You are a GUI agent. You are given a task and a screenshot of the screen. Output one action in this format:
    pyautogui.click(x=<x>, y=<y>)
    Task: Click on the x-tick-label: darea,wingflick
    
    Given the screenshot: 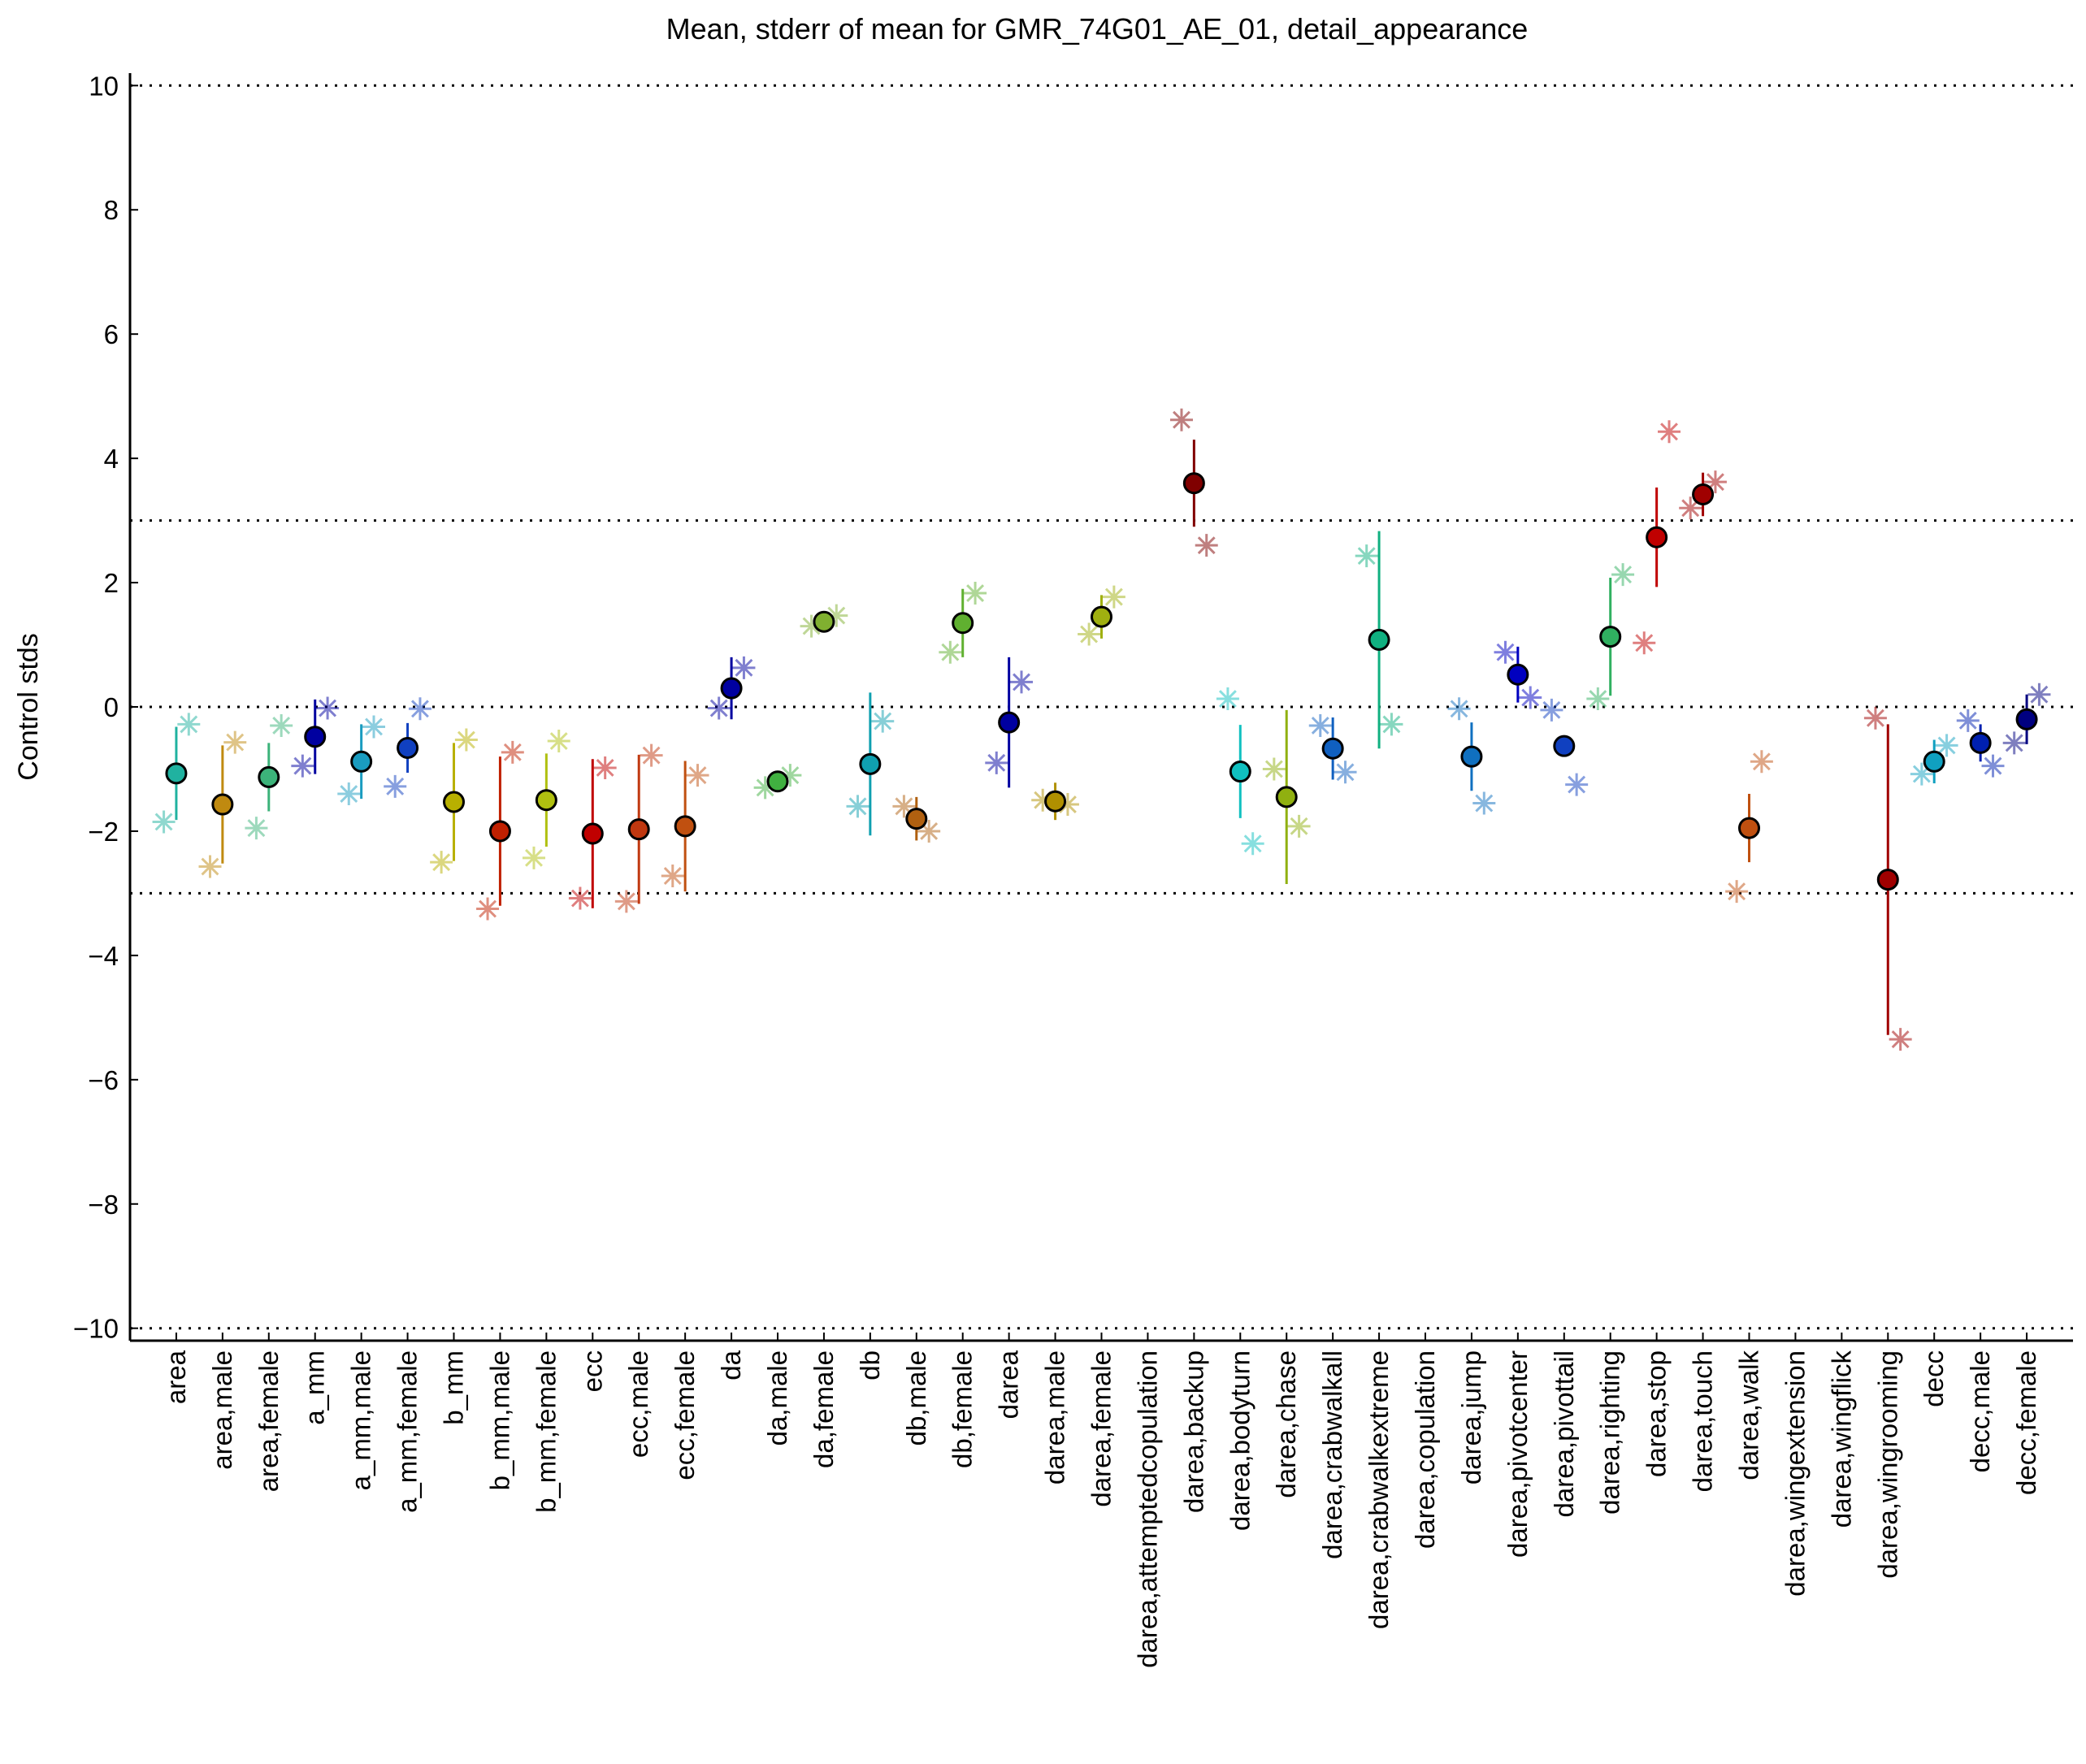 What is the action you would take?
    pyautogui.click(x=1841, y=1439)
    